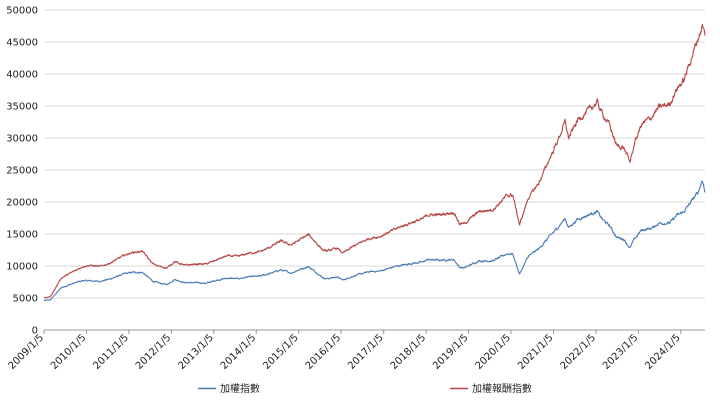 This screenshot has width=720, height=406. I want to click on y-tick-label: 25000, so click(22, 171).